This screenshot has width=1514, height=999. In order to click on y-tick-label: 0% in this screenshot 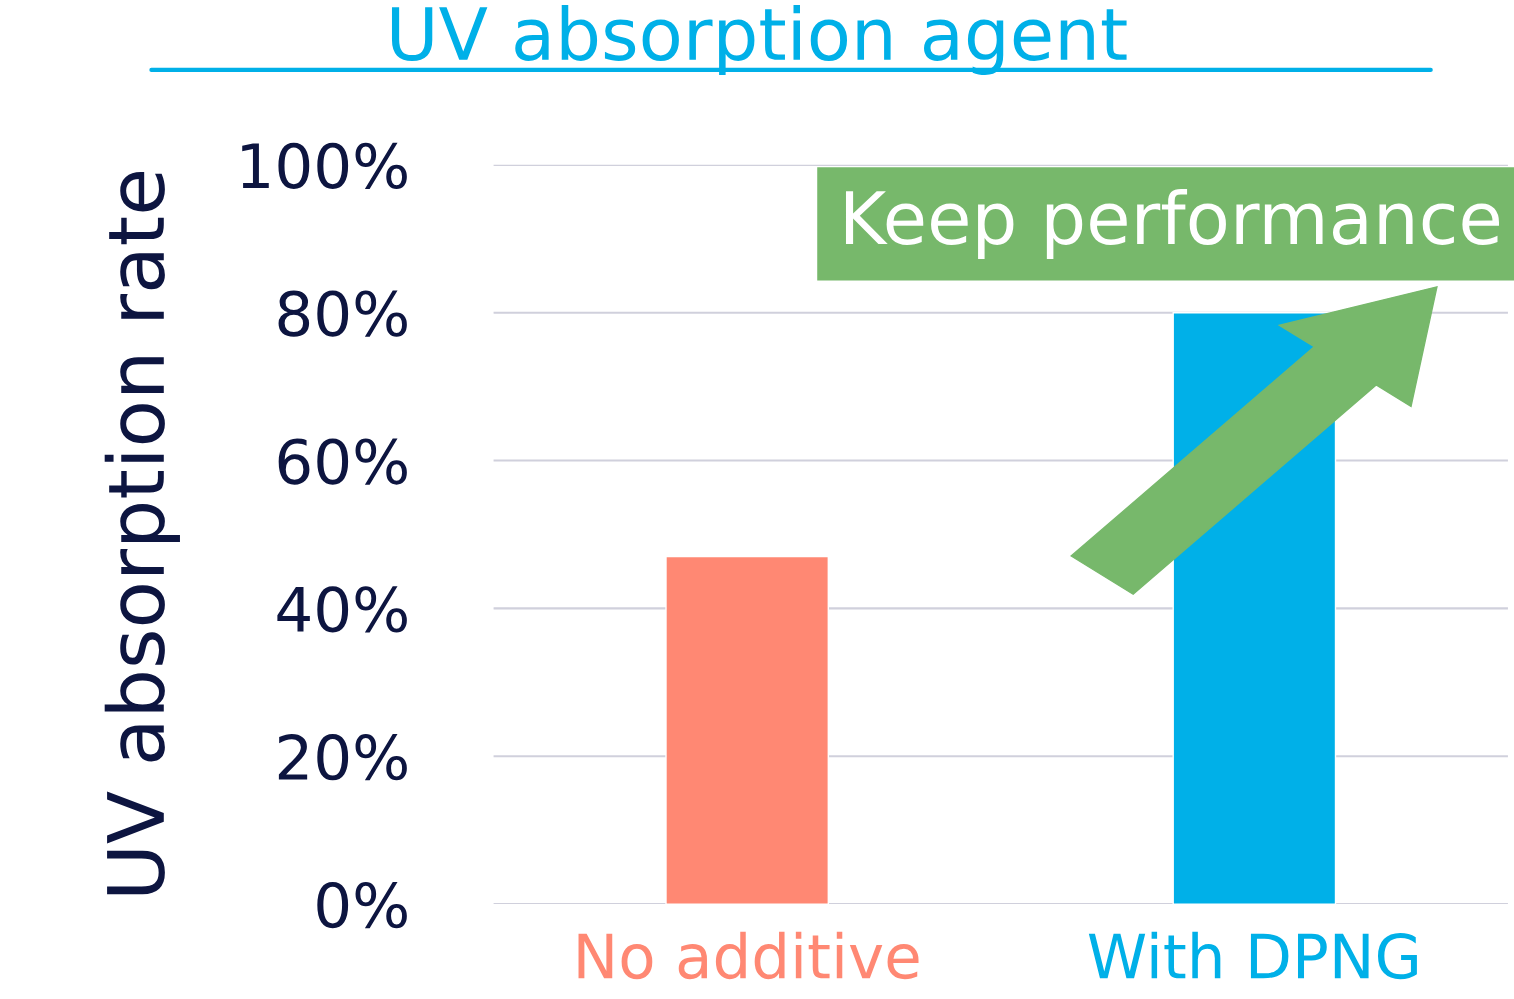, I will do `click(362, 905)`.